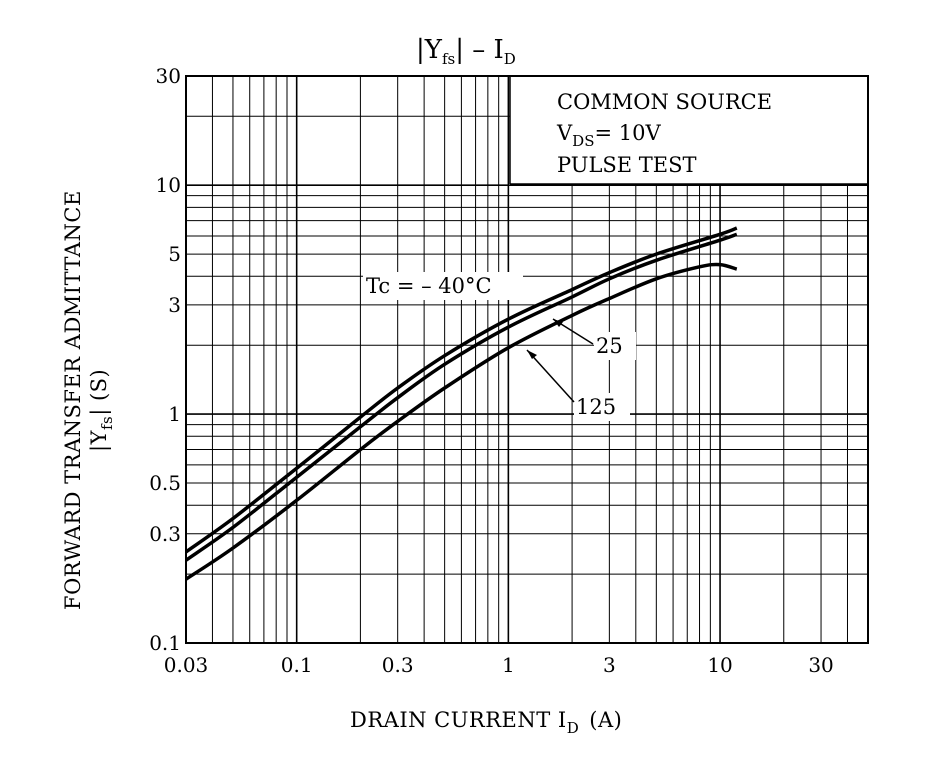  Describe the element at coordinates (174, 254) in the screenshot. I see `y-tick-label: 5` at that location.